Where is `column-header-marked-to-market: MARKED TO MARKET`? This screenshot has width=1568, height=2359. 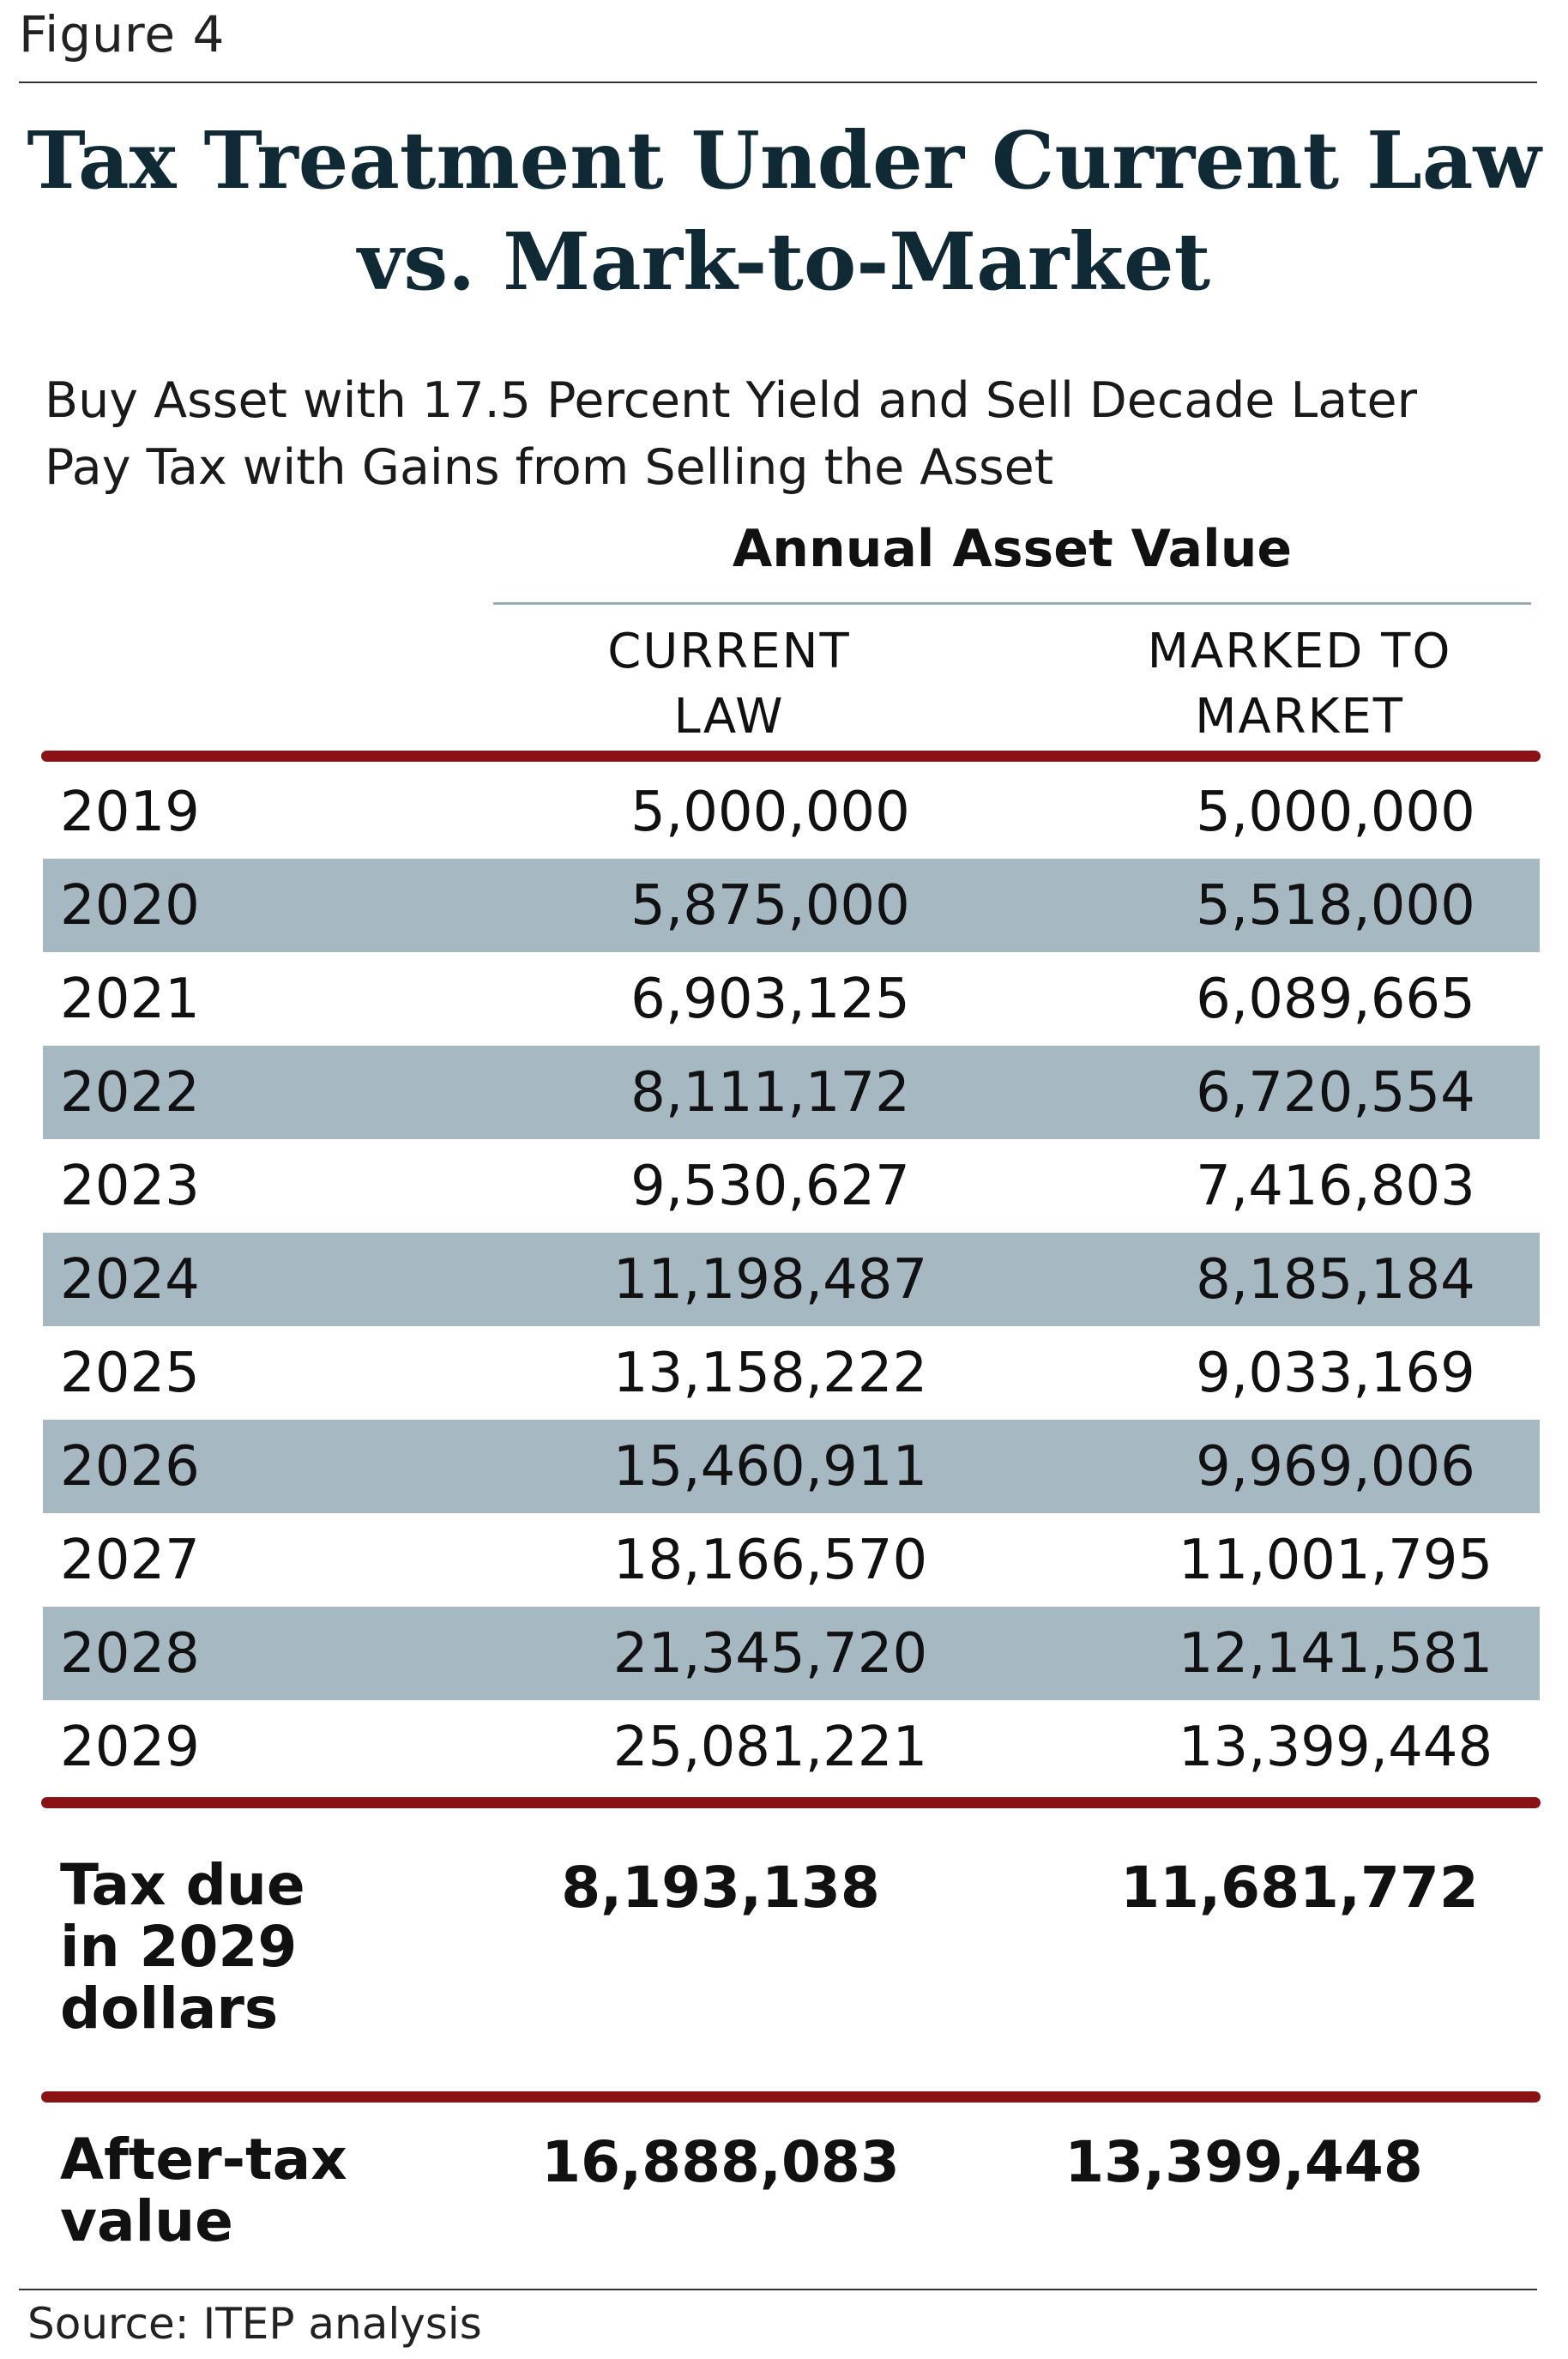 column-header-marked-to-market: MARKED TO MARKET is located at coordinates (1299, 684).